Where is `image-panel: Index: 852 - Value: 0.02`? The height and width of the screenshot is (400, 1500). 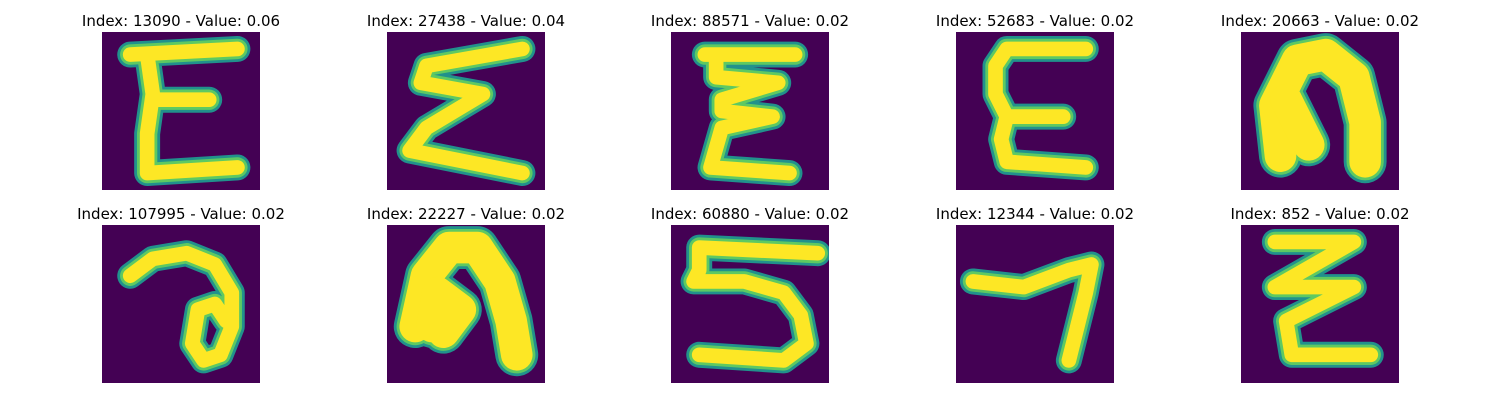 image-panel: Index: 852 - Value: 0.02 is located at coordinates (1320, 298).